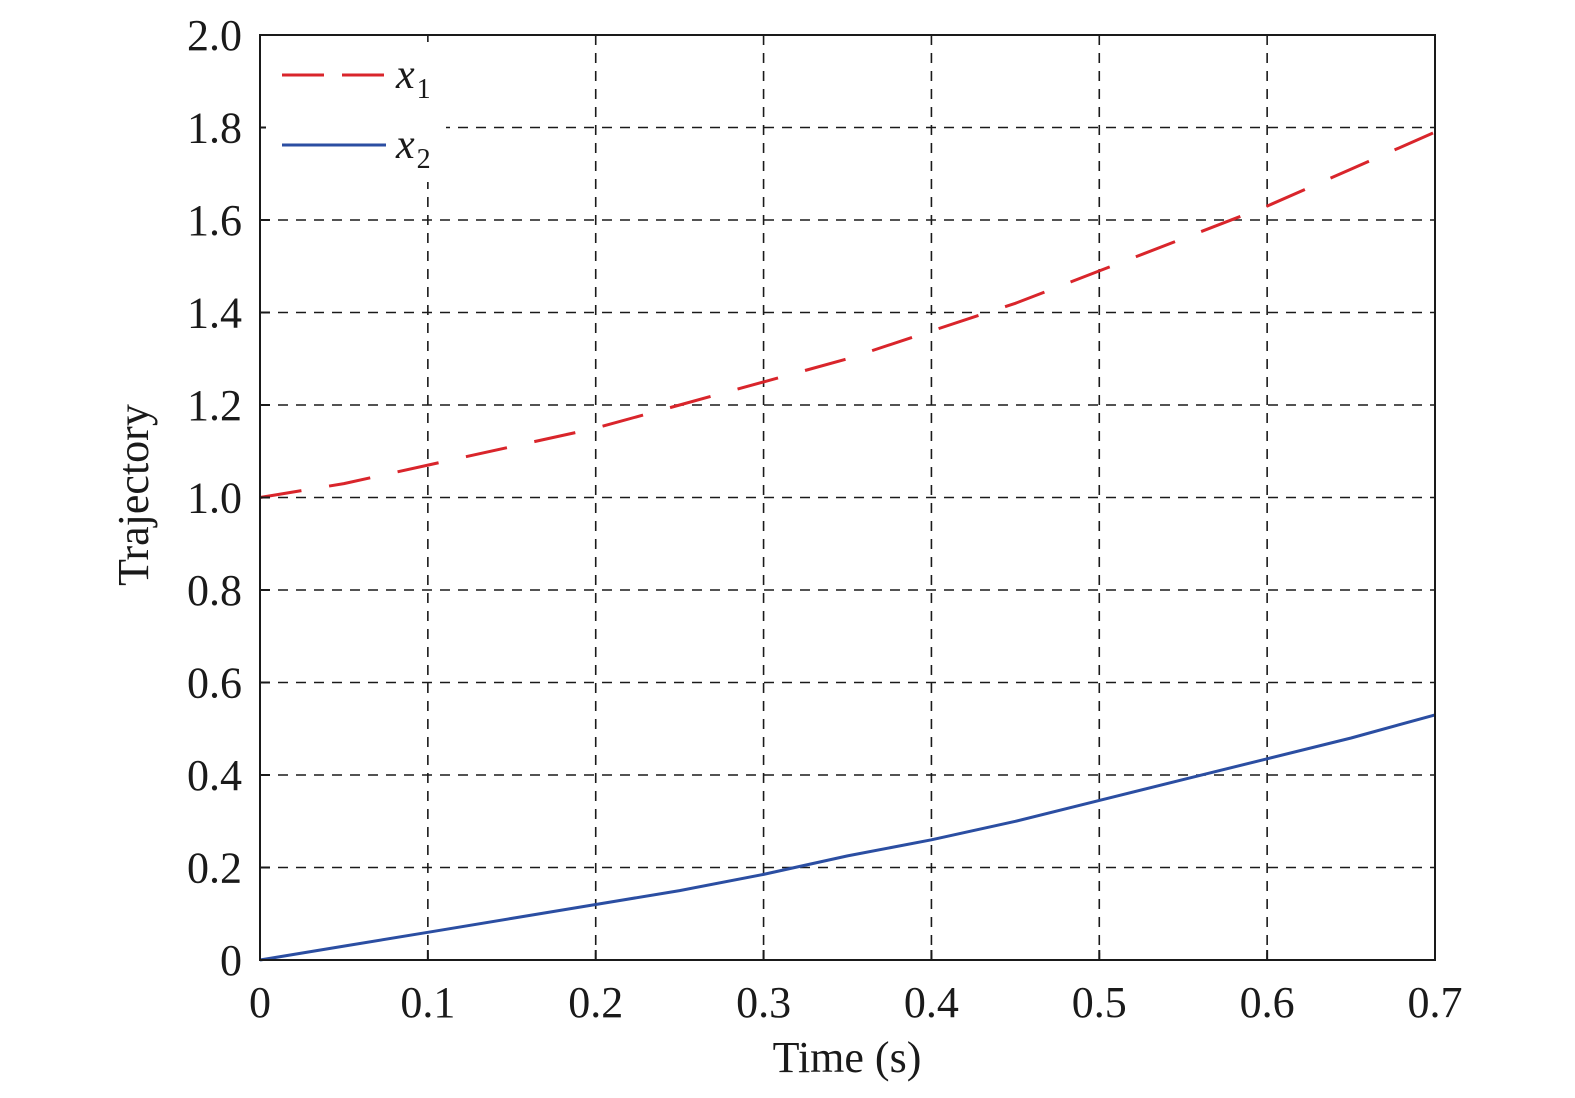  What do you see at coordinates (214, 868) in the screenshot?
I see `y-tick-label: 0.2` at bounding box center [214, 868].